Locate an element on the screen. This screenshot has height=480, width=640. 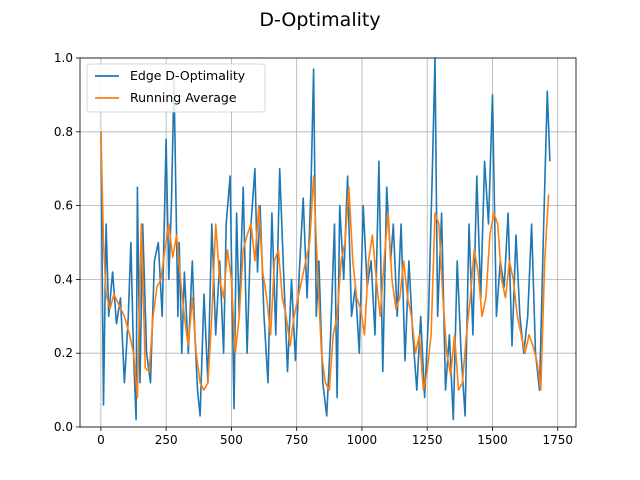
y-tick-label: 1.0 is located at coordinates (63, 58).